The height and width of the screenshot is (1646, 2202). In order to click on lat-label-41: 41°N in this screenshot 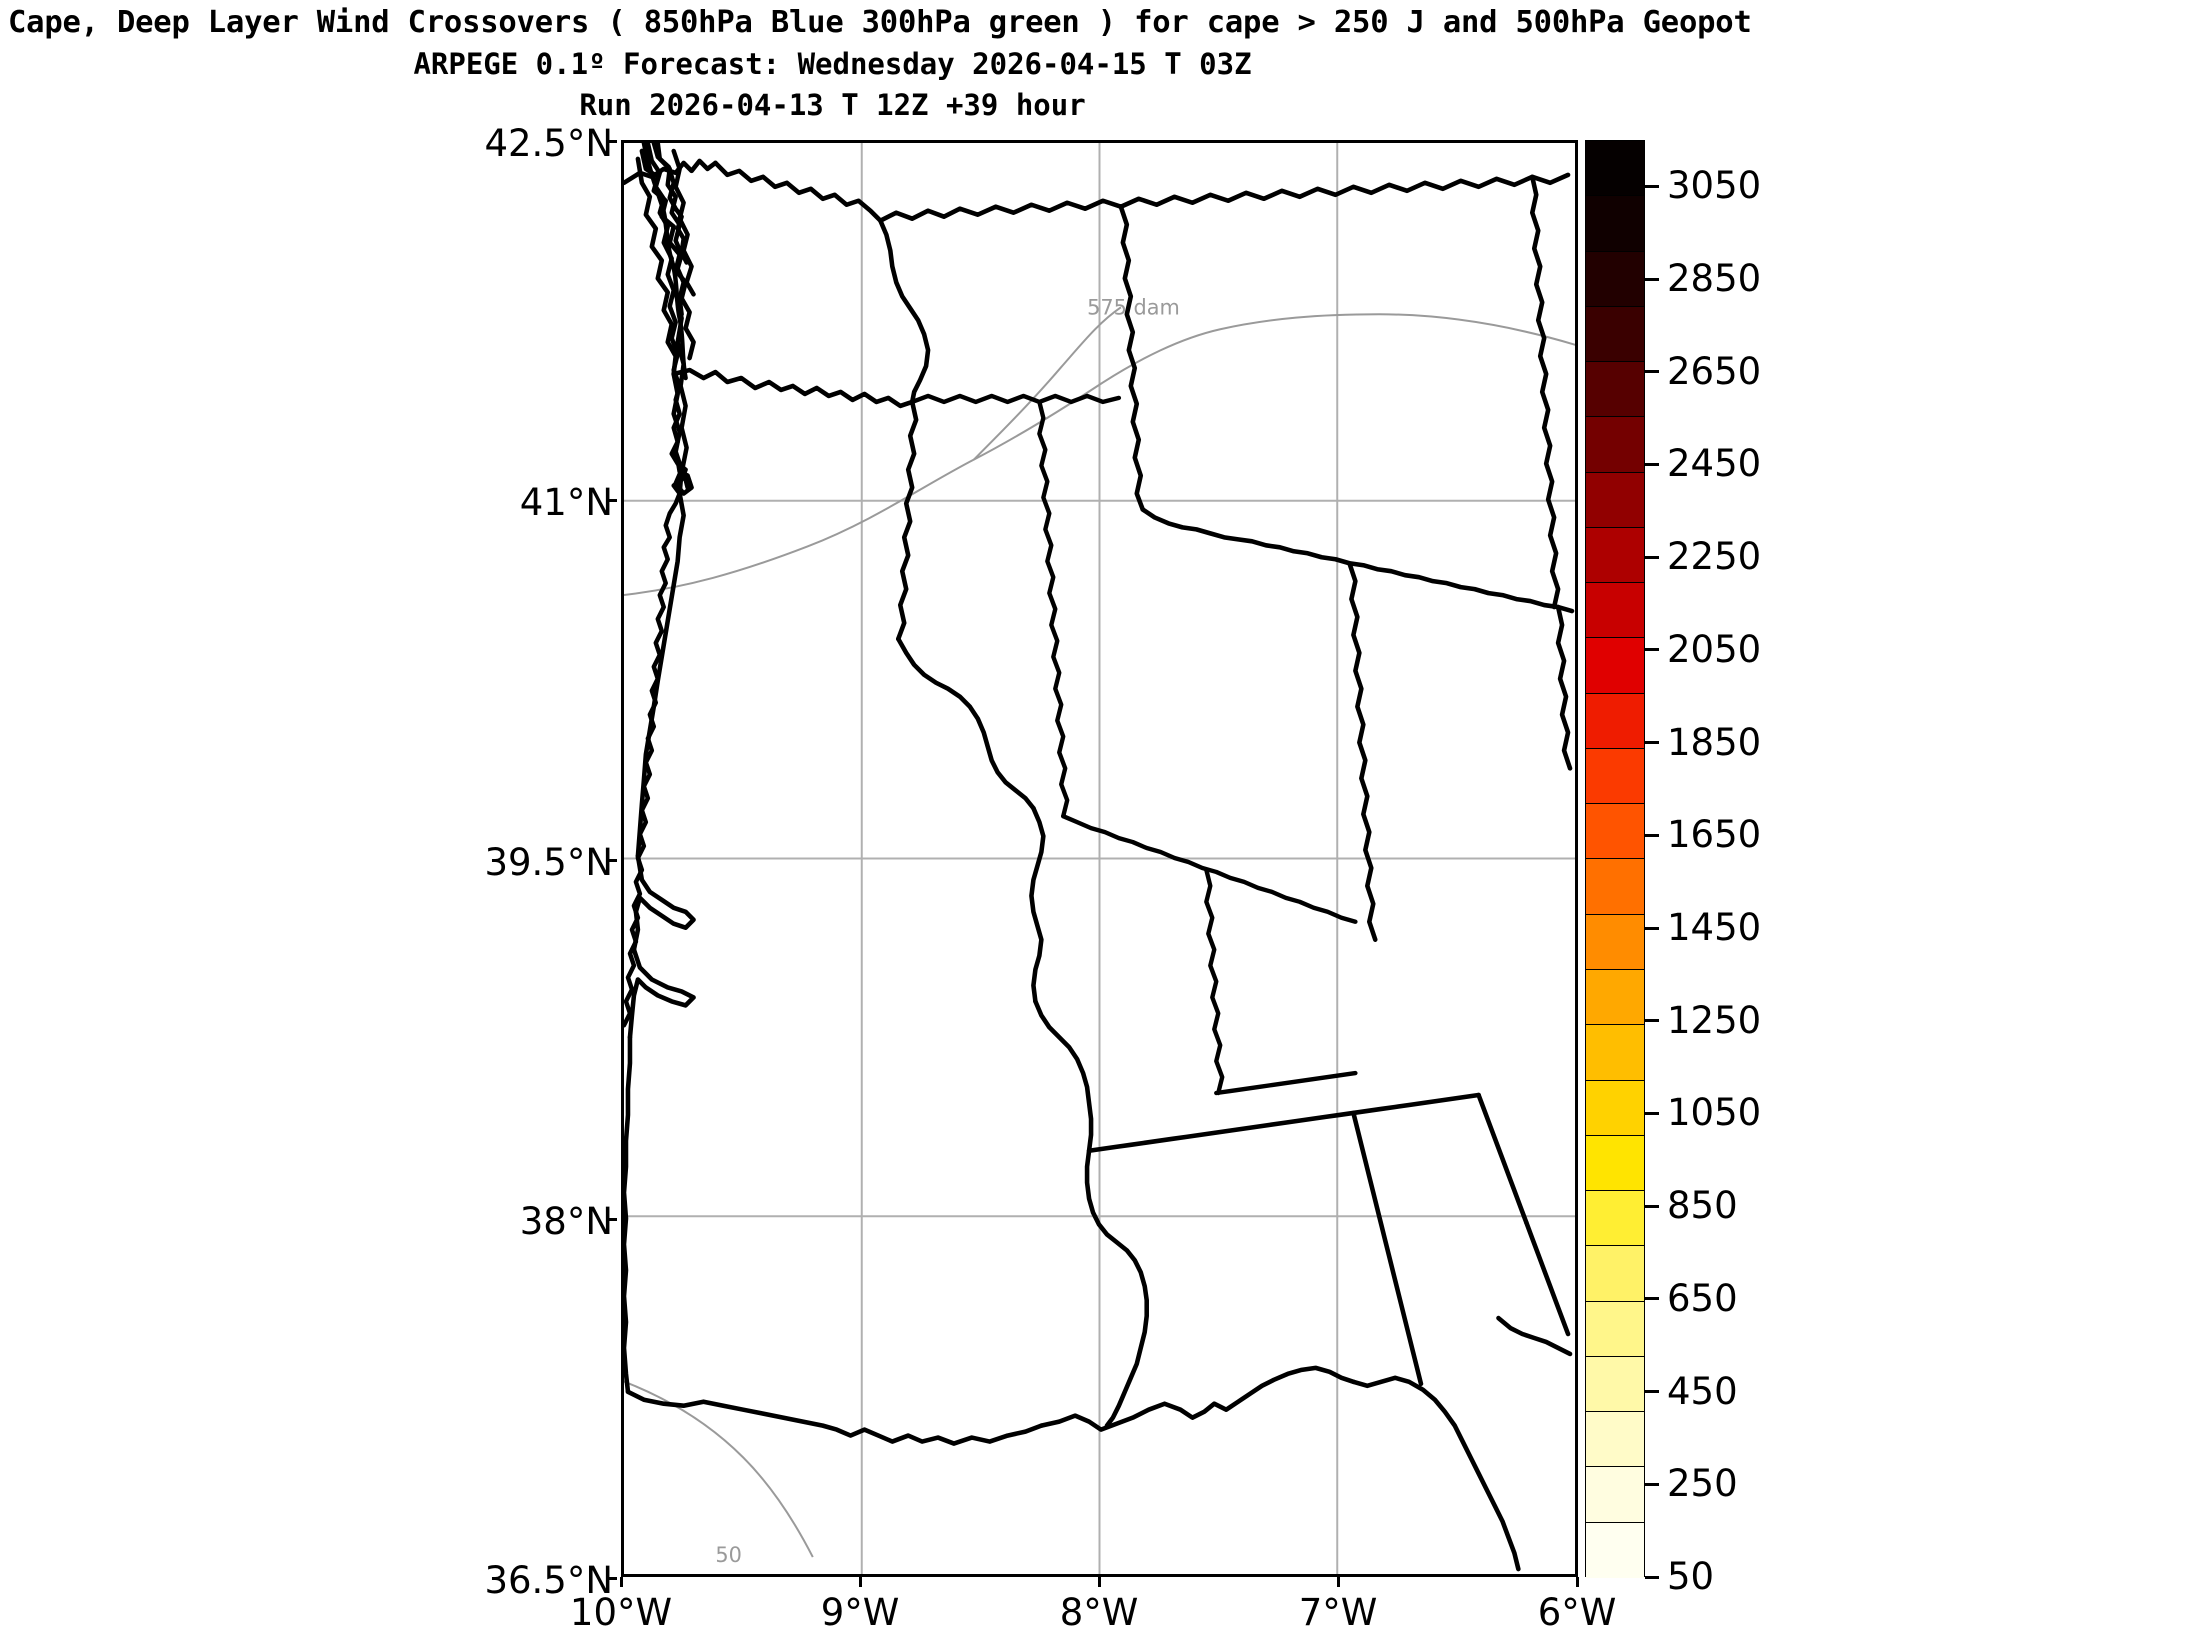, I will do `click(566, 502)`.